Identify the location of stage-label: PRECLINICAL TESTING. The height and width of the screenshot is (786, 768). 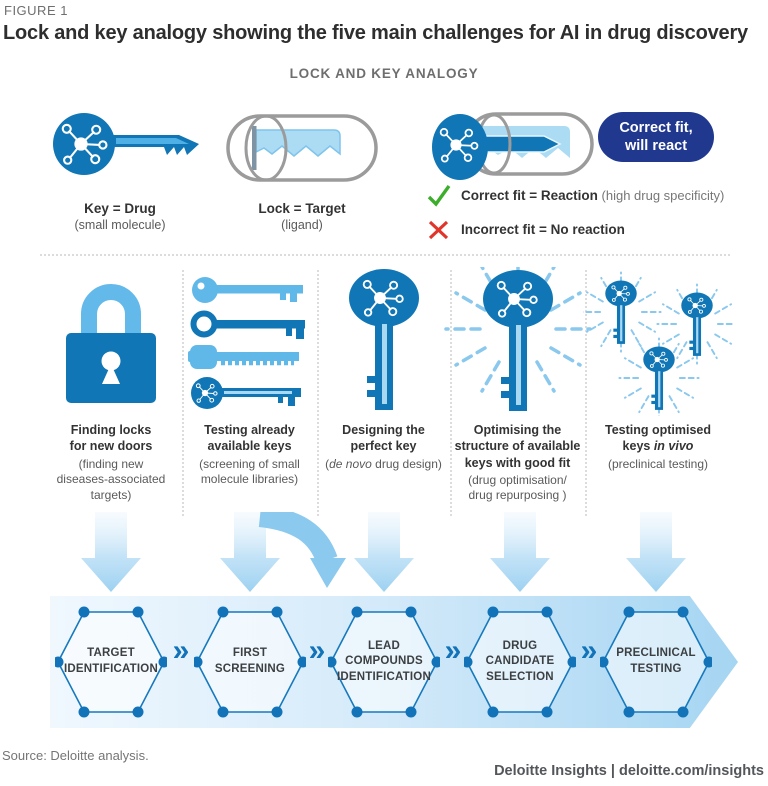
(656, 661).